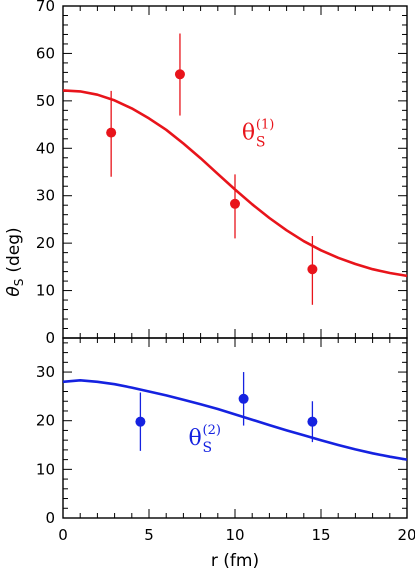 This screenshot has height=575, width=415. I want to click on x-tick-label: 20, so click(406, 535).